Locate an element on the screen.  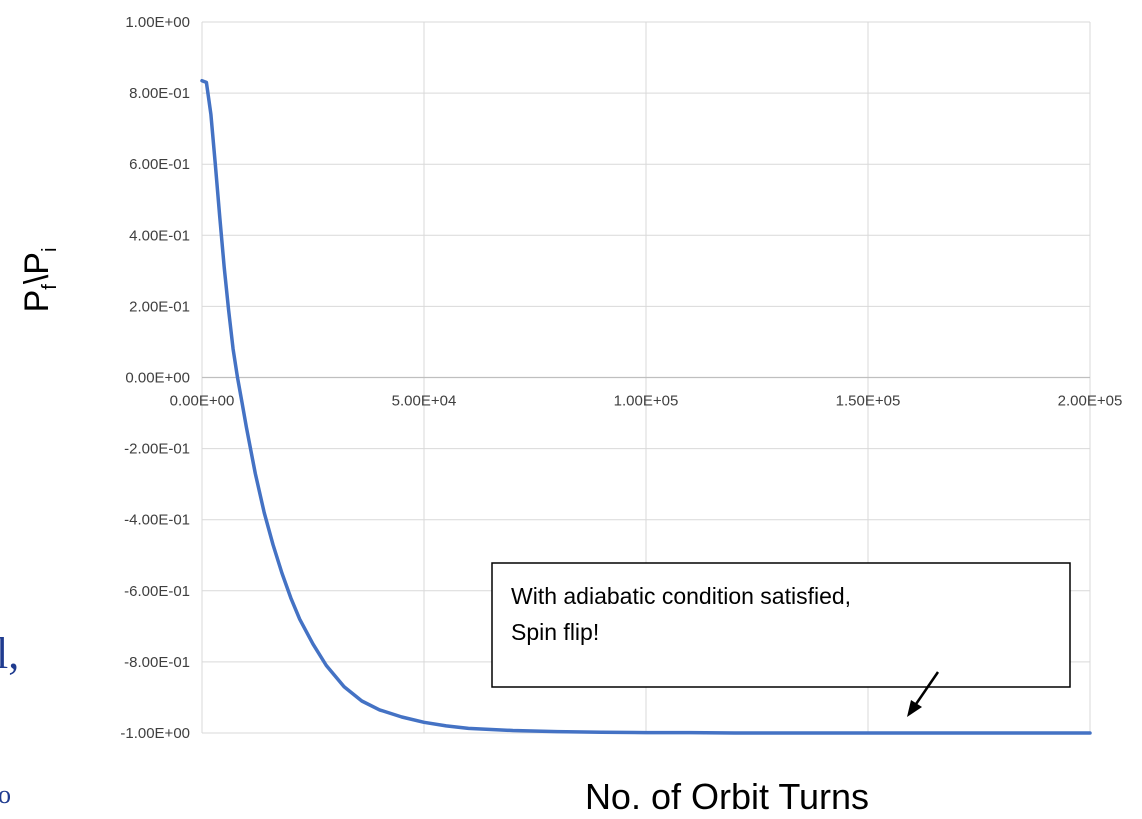
y-axis-title-sub1: f is located at coordinates (50, 287).